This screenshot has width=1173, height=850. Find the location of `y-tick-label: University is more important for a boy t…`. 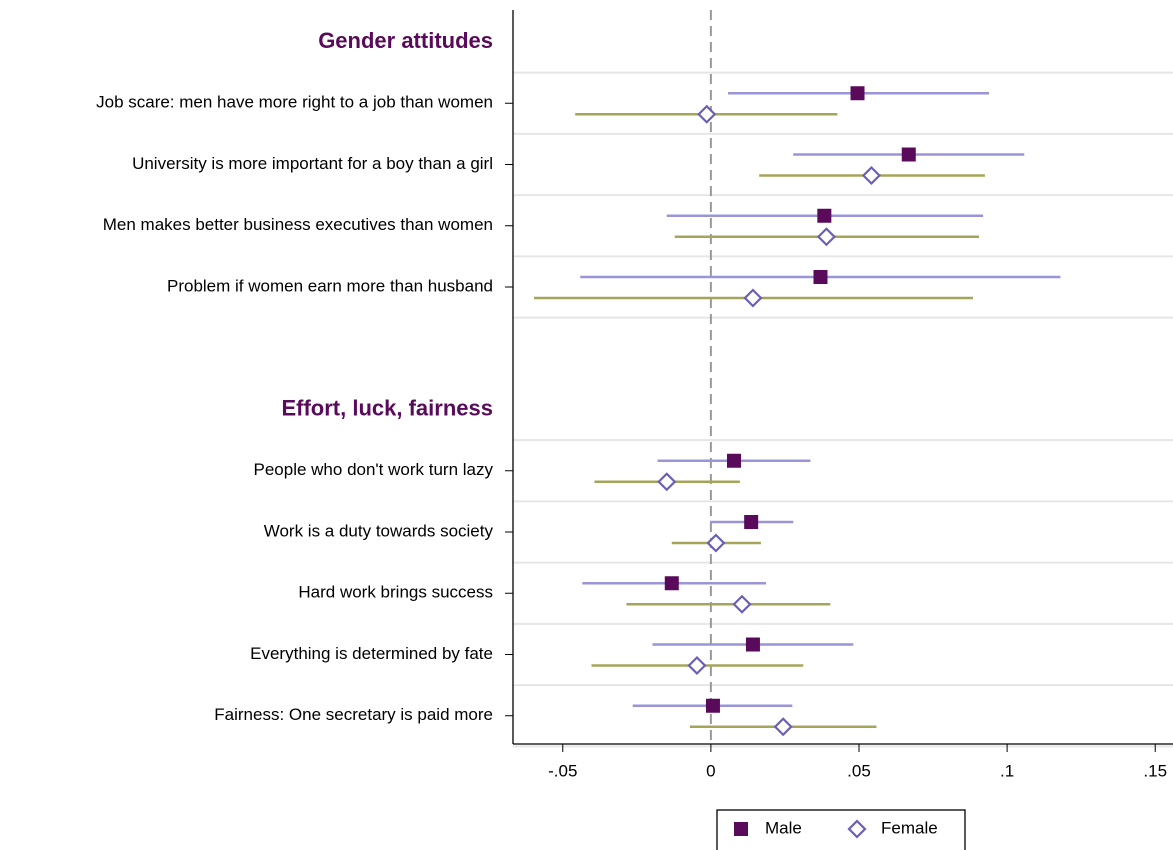

y-tick-label: University is more important for a boy t… is located at coordinates (312, 163).